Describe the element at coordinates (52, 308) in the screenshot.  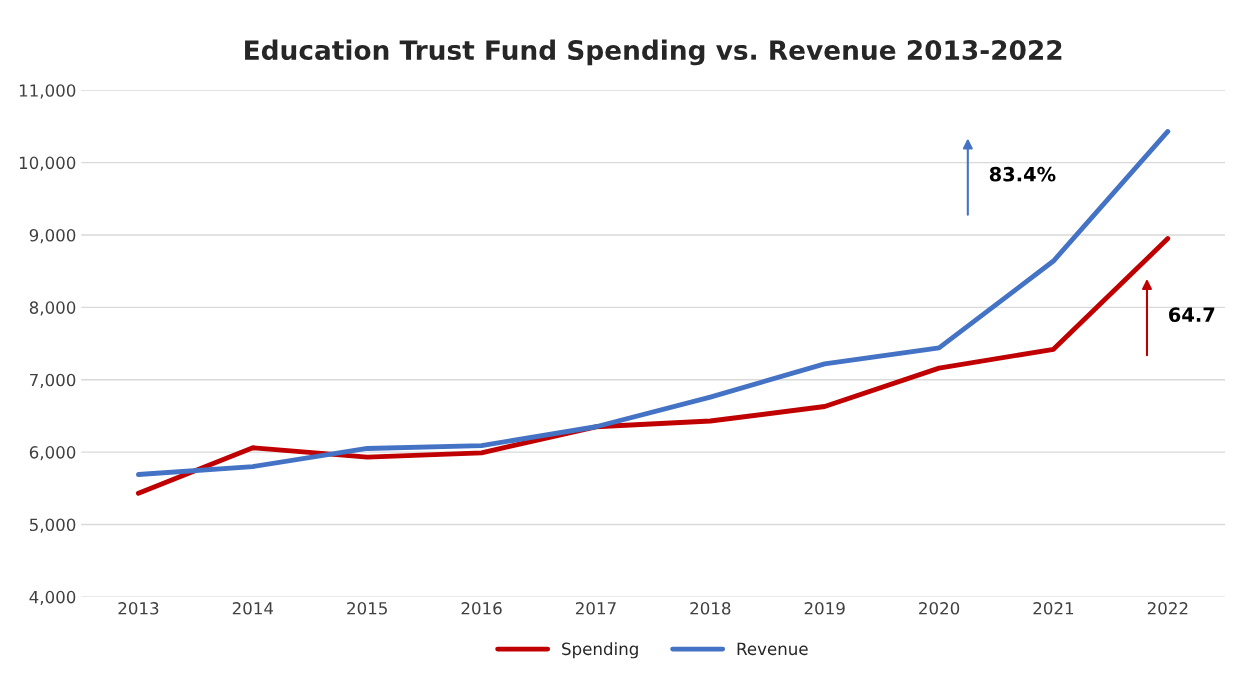
I see `y-tick-label: 8,000` at that location.